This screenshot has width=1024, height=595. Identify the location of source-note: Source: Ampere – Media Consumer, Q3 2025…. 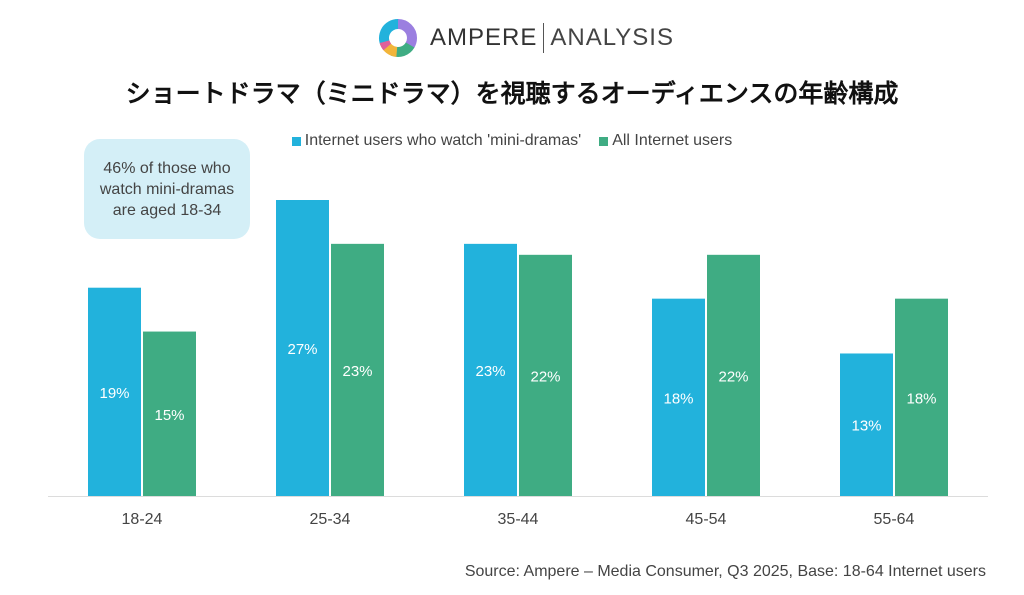
(725, 571).